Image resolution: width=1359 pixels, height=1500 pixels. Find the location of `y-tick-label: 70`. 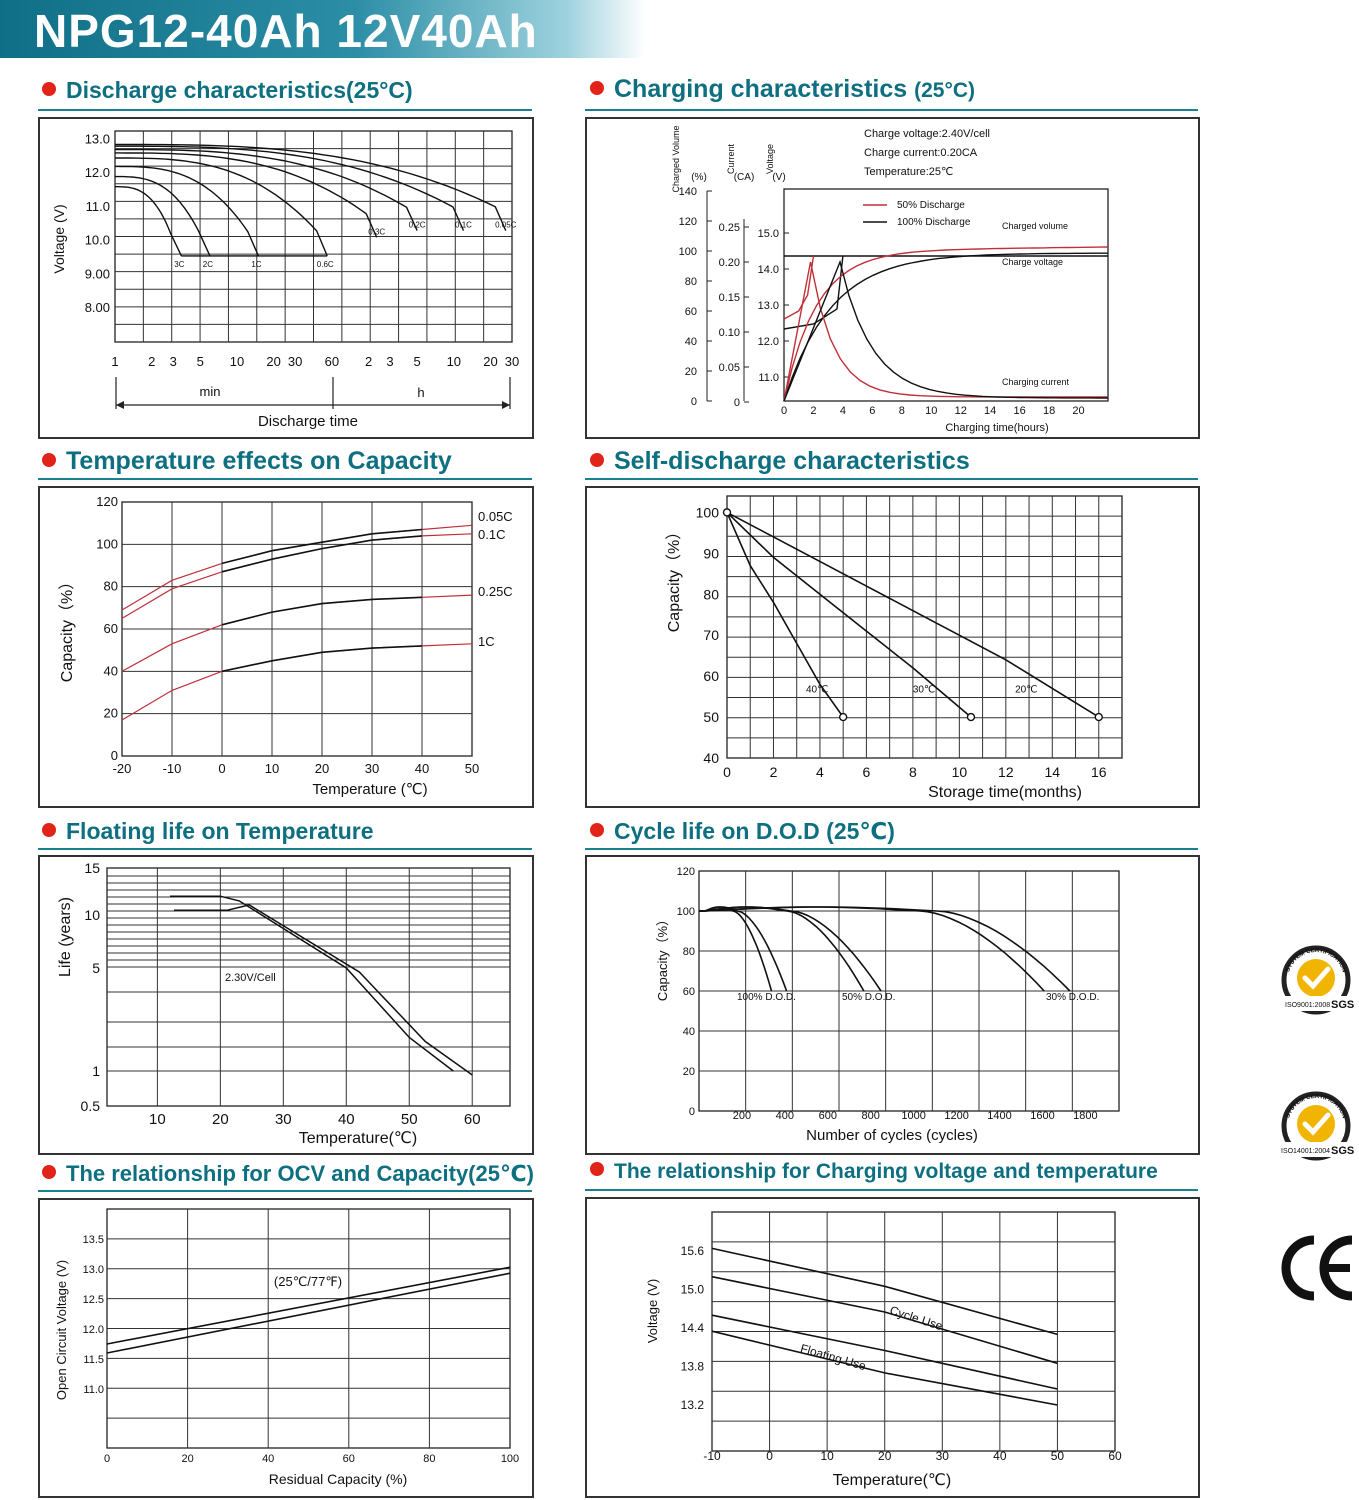

y-tick-label: 70 is located at coordinates (711, 635).